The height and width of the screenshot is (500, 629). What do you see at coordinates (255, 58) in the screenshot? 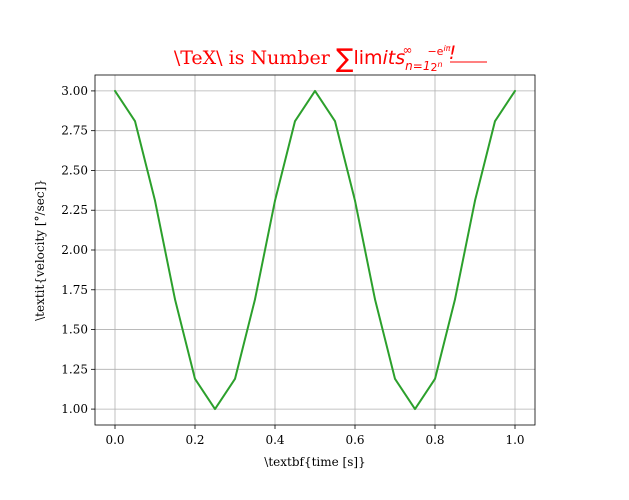
I see `title-roman: \TeX\ is Number` at bounding box center [255, 58].